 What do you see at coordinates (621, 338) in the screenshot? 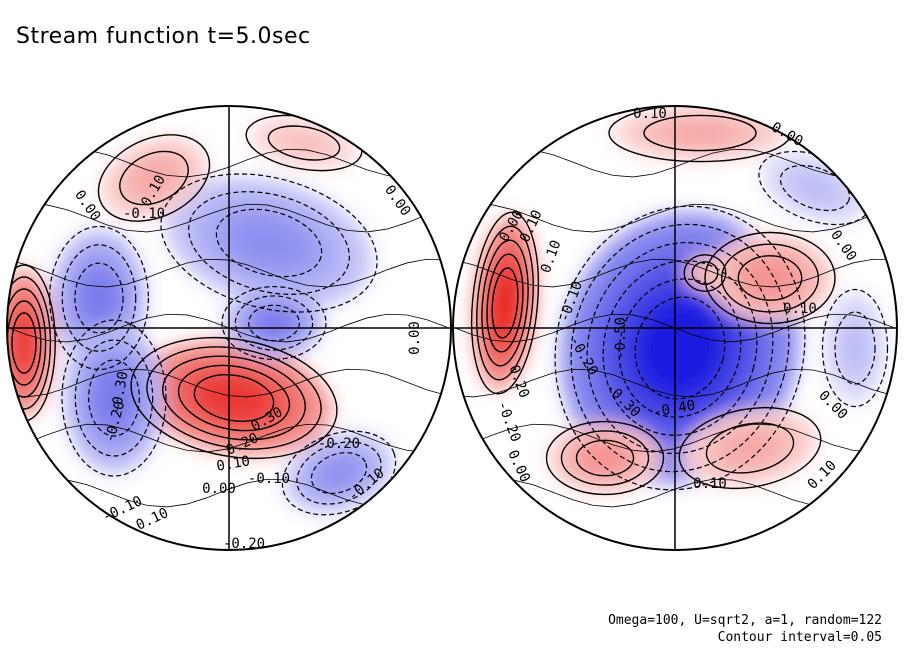
I see `contour-label: -0.50` at bounding box center [621, 338].